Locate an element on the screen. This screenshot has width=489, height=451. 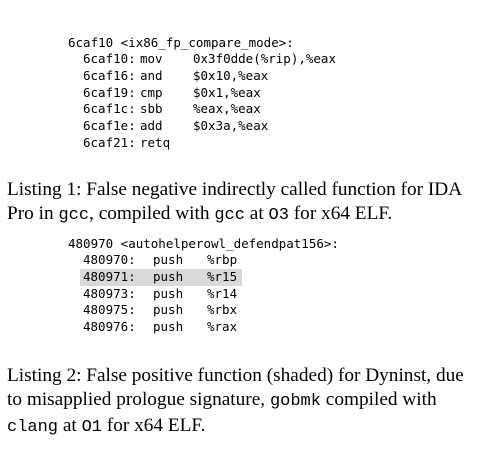
address: 480975: is located at coordinates (109, 310).